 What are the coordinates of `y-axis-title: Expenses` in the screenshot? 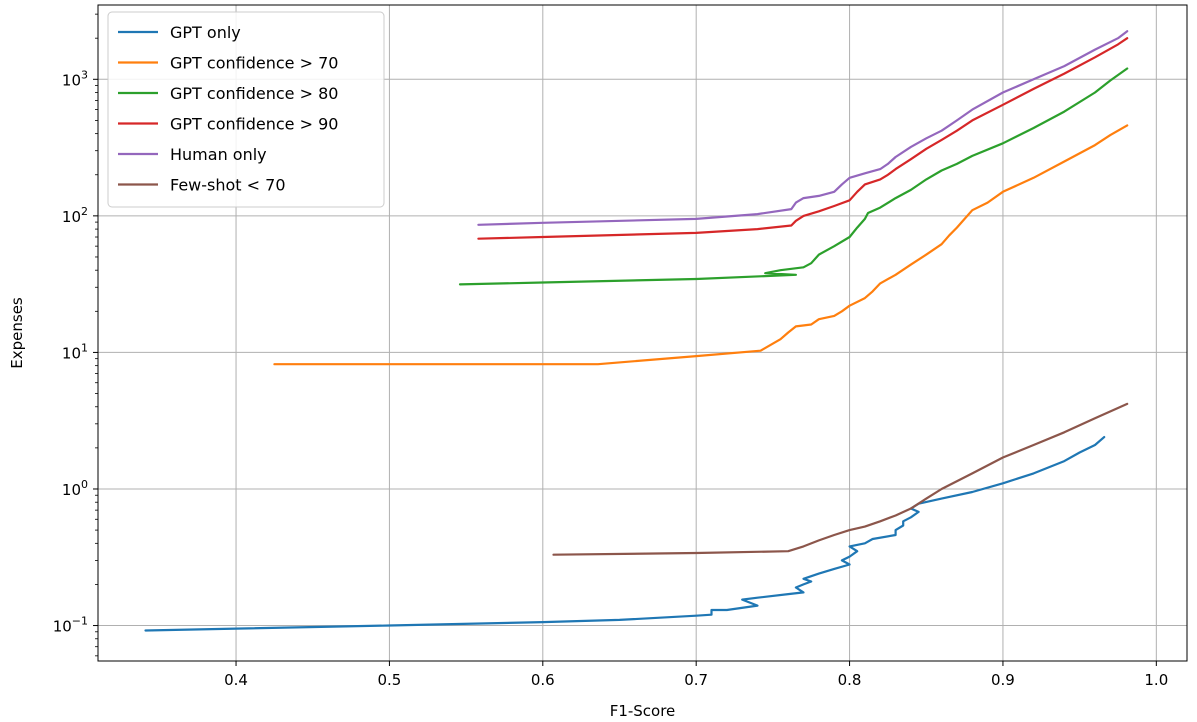 It's located at (17, 333).